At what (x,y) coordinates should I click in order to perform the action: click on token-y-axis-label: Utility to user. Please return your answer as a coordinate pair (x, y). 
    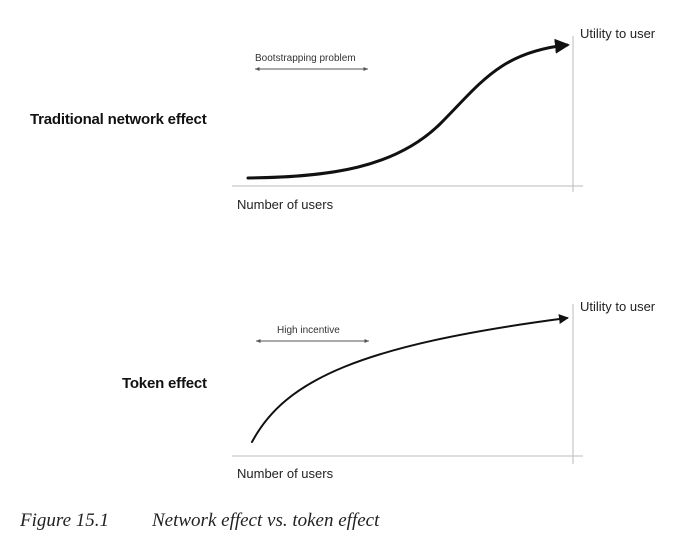
    Looking at the image, I should click on (618, 306).